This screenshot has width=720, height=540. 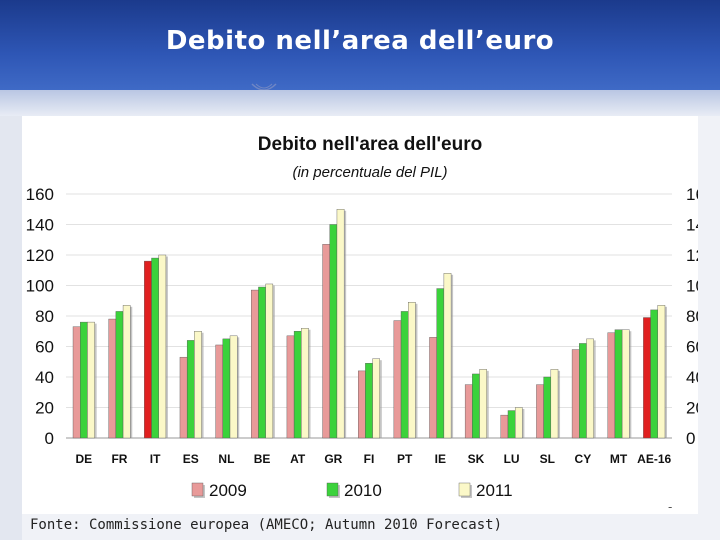 What do you see at coordinates (49, 438) in the screenshot?
I see `y-tick-left: 0` at bounding box center [49, 438].